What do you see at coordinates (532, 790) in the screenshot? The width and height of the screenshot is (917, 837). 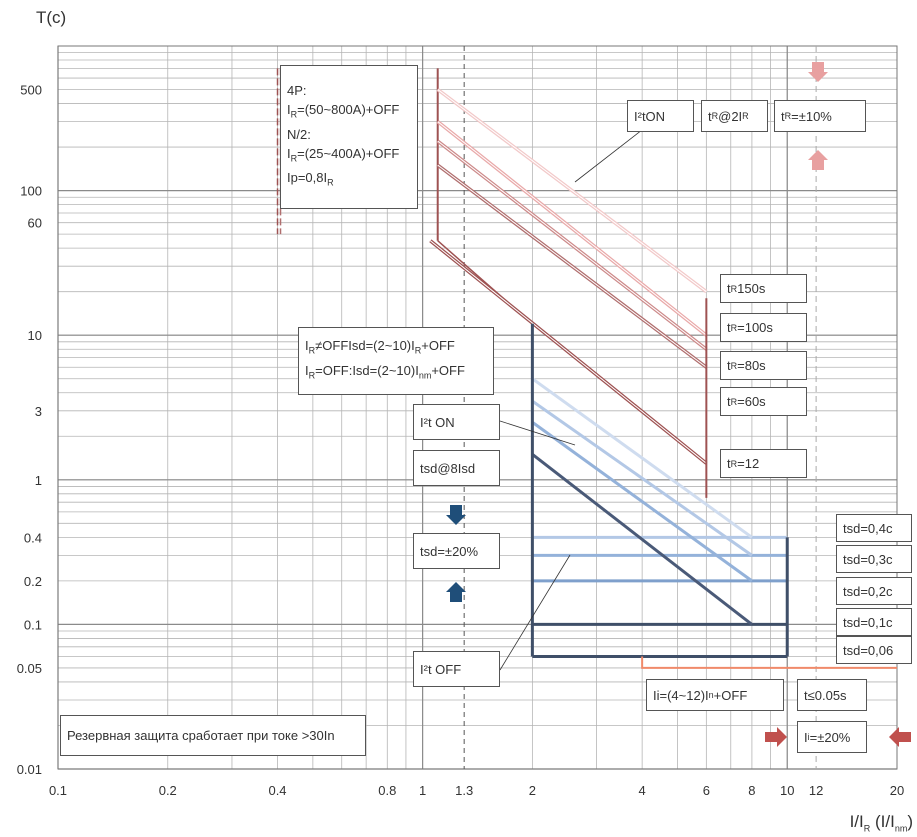 I see `x-tick-label: 2` at bounding box center [532, 790].